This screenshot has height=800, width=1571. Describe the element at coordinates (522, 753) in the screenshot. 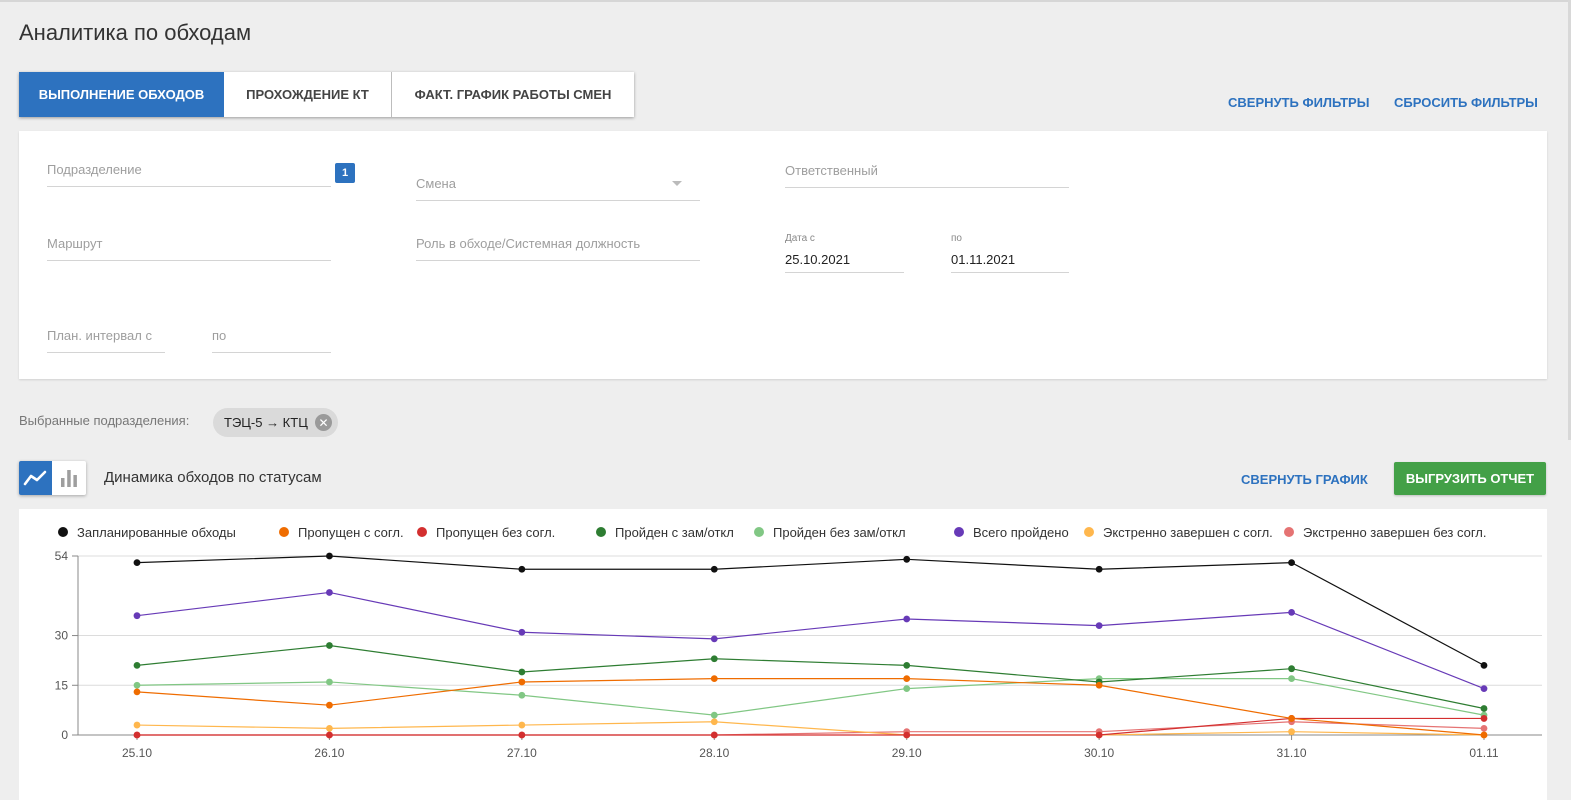

I see `x-tick-label: 27.10` at that location.